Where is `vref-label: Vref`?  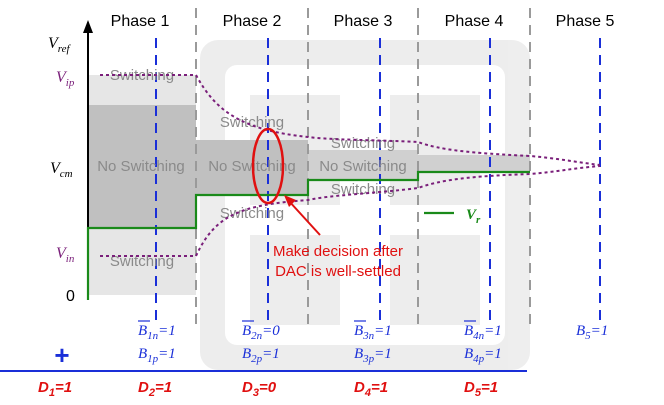 vref-label: Vref is located at coordinates (60, 45).